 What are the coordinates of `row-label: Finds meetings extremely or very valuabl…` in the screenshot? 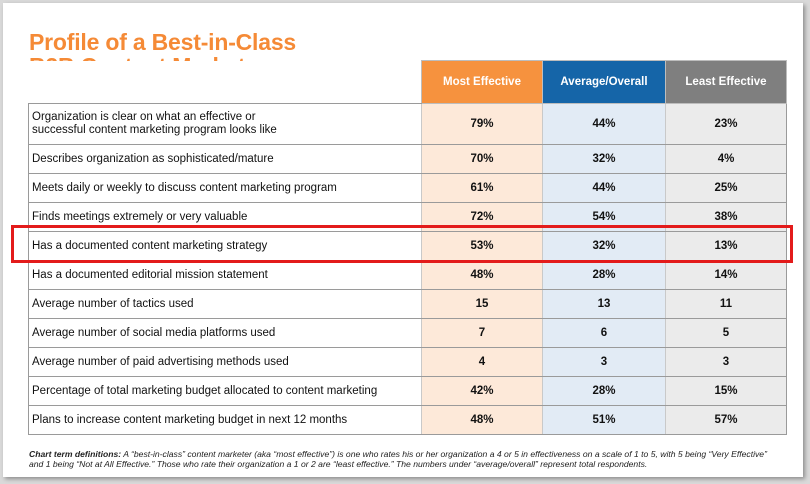 It's located at (225, 217).